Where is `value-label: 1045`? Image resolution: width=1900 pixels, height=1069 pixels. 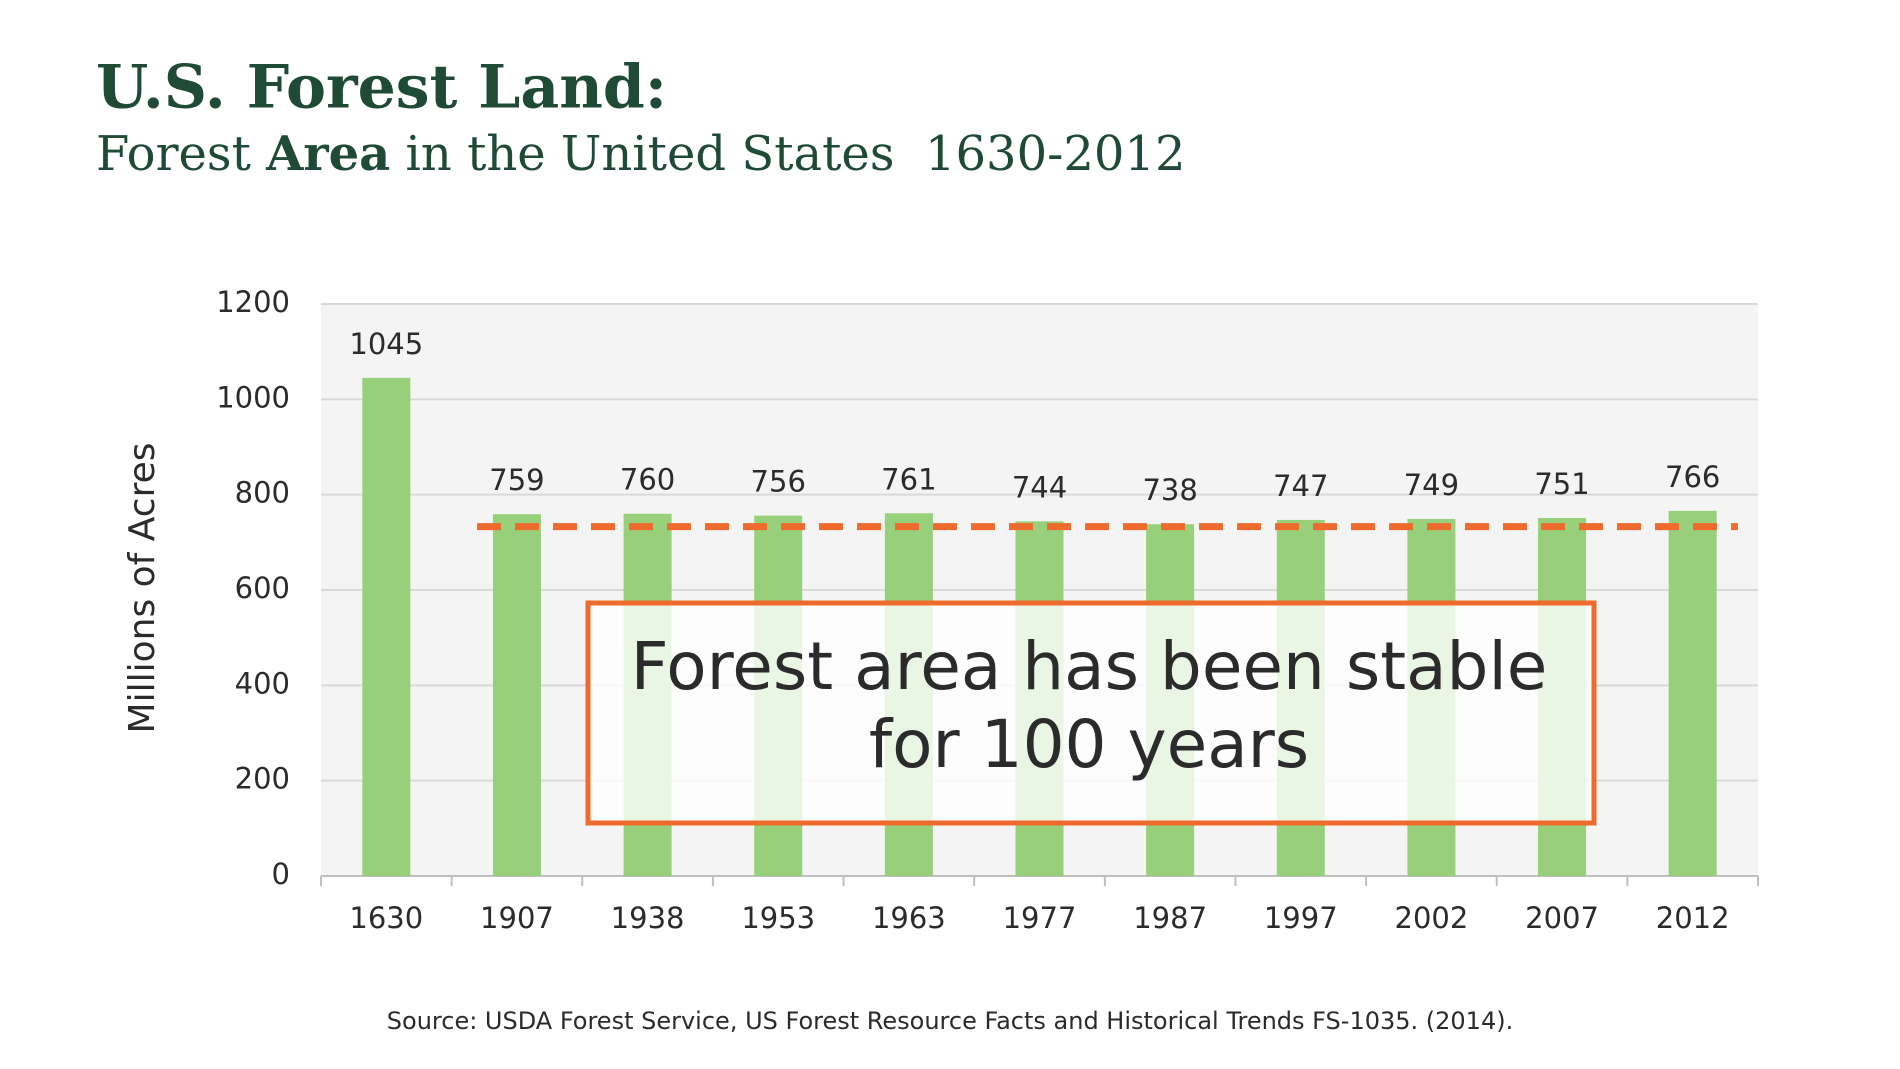 value-label: 1045 is located at coordinates (386, 344).